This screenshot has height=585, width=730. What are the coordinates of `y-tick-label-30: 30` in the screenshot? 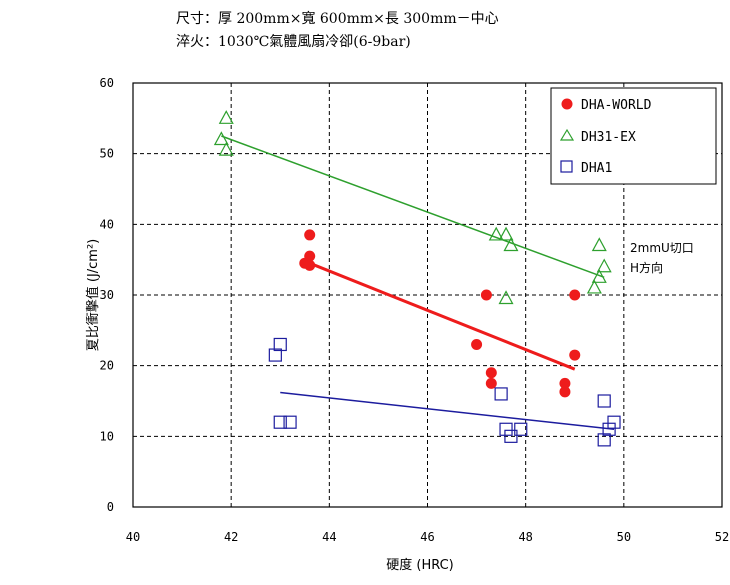 It's located at (107, 295).